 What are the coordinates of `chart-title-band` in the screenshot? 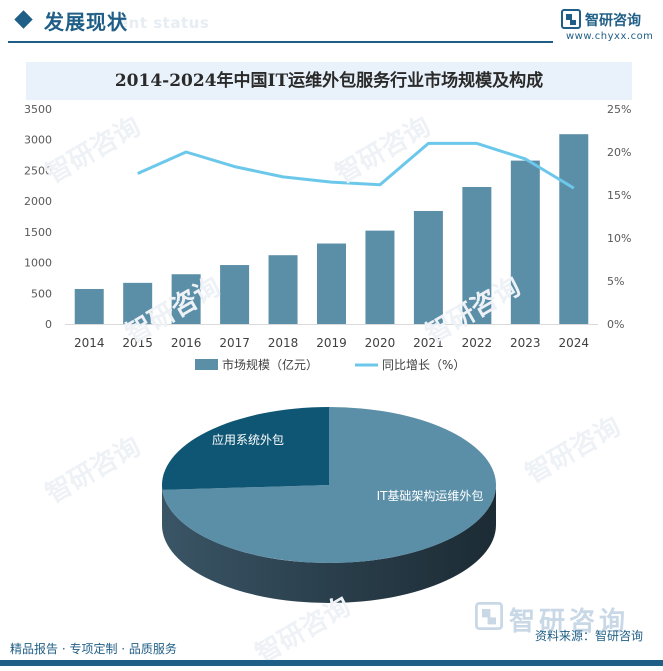 It's located at (329, 81).